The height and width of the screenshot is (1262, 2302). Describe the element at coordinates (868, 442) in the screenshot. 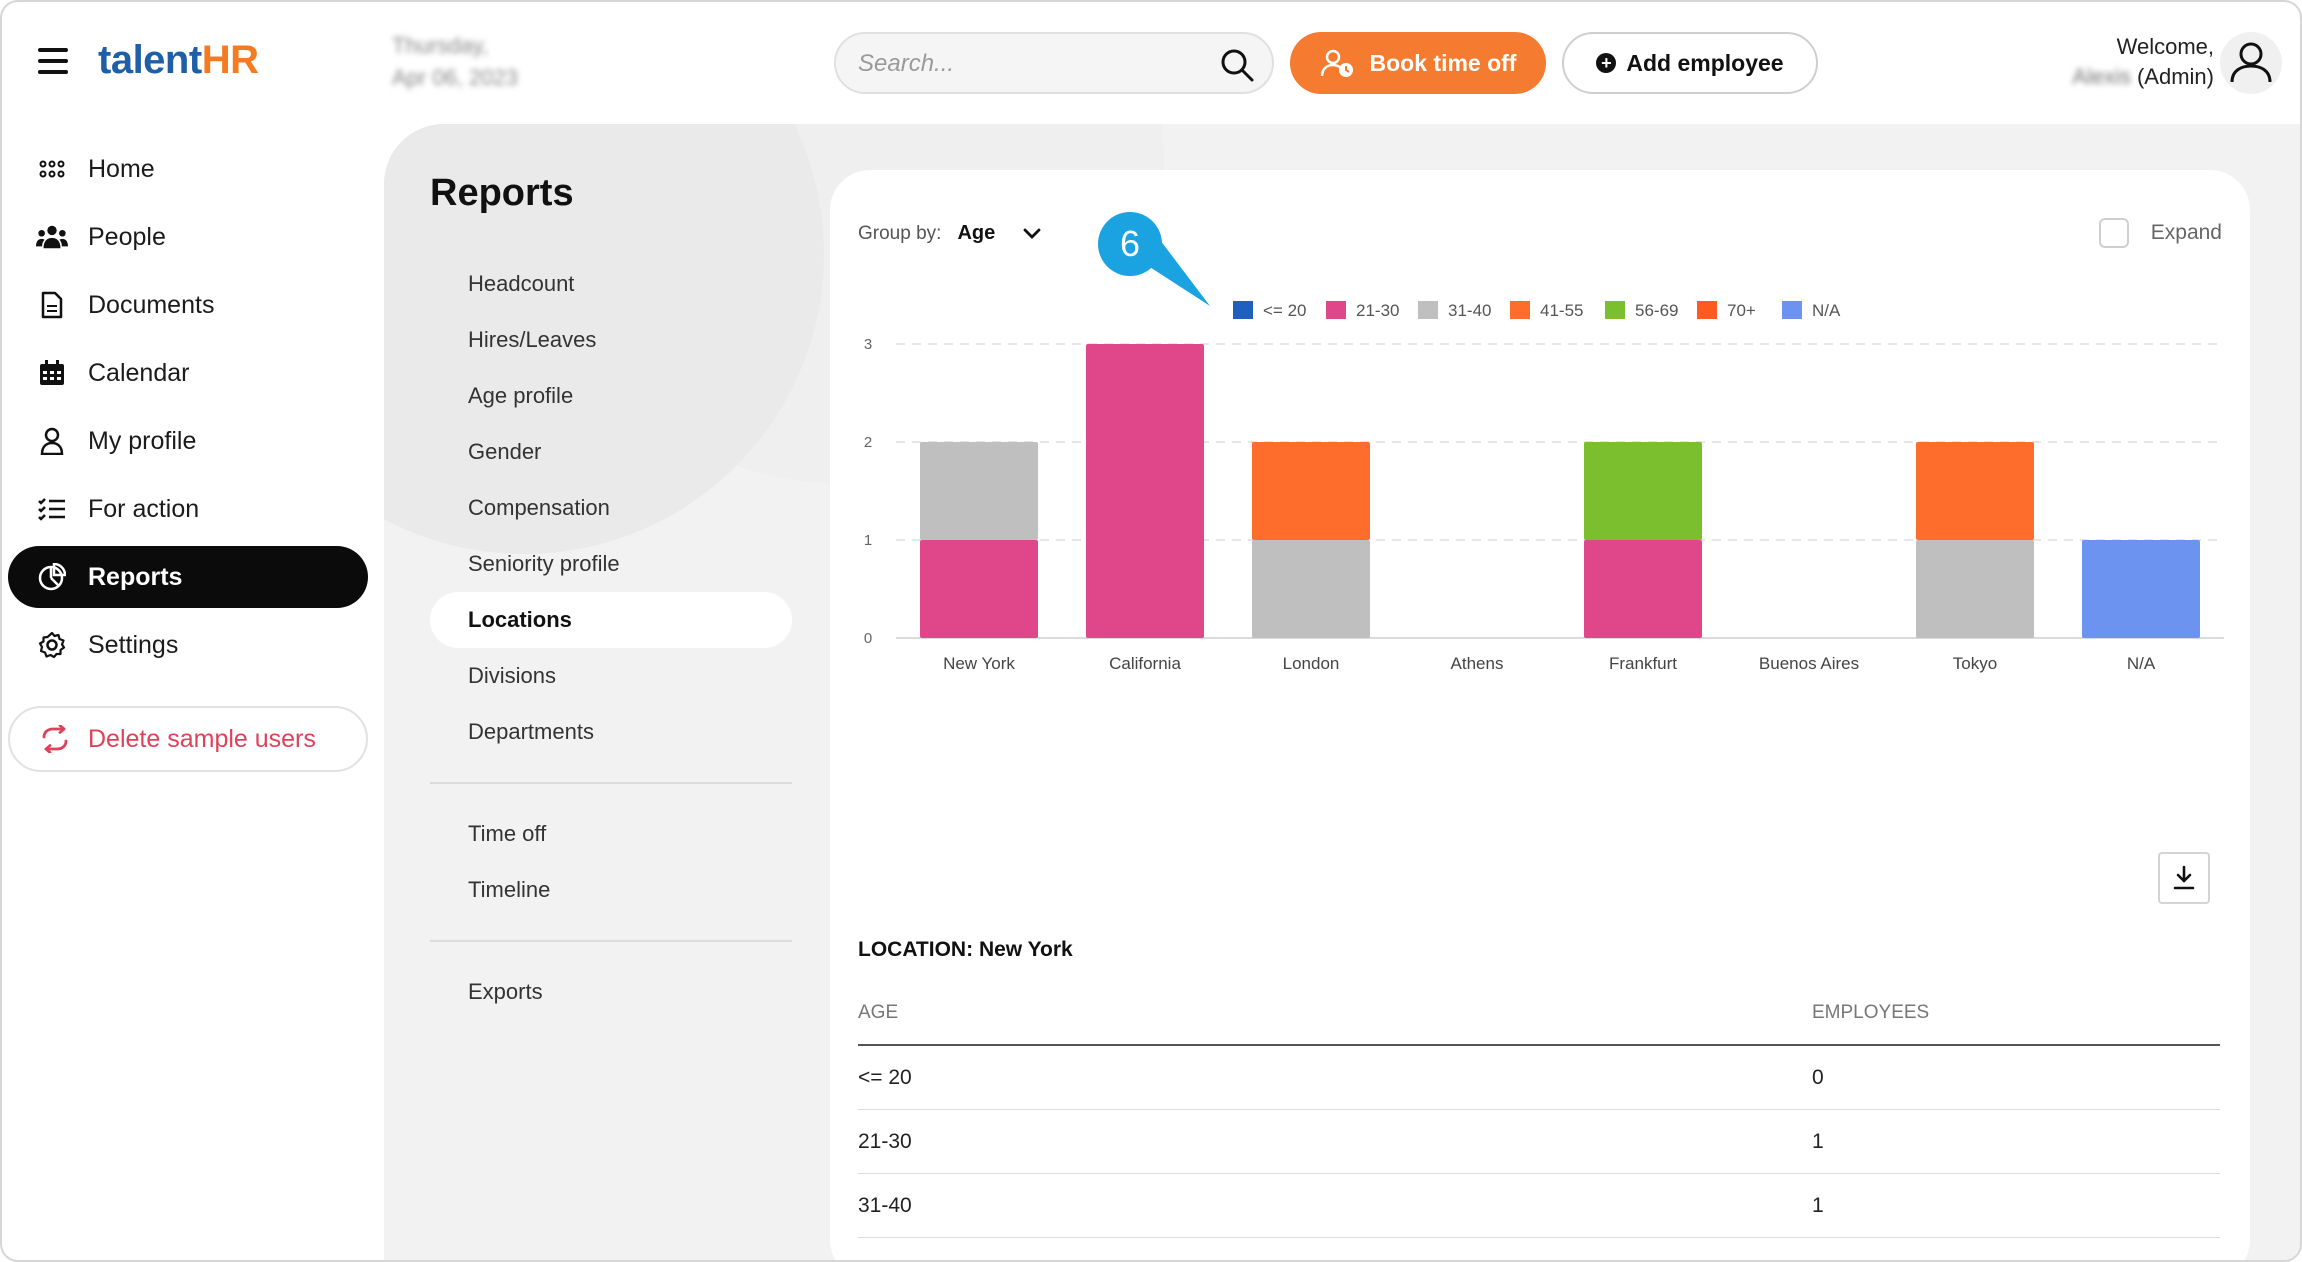

I see `y-tick-label: 2` at that location.